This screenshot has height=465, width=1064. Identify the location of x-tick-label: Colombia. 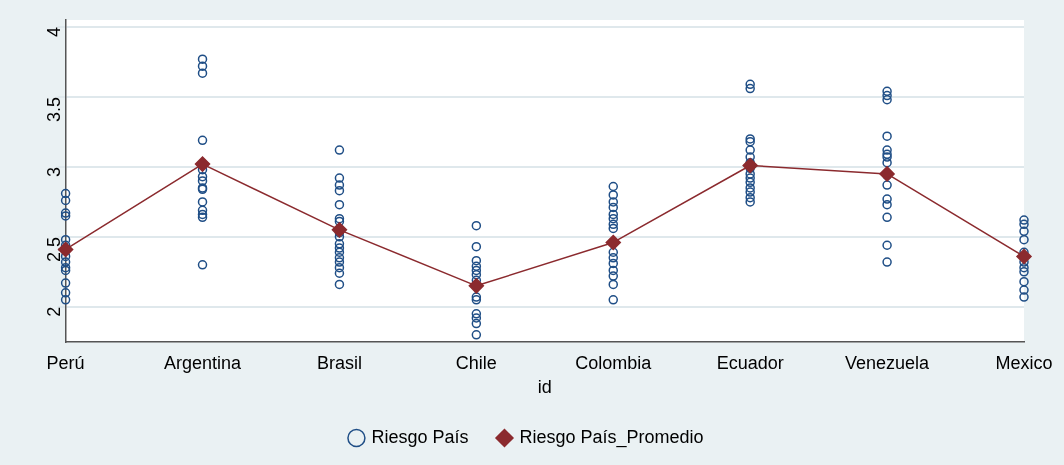
(614, 362).